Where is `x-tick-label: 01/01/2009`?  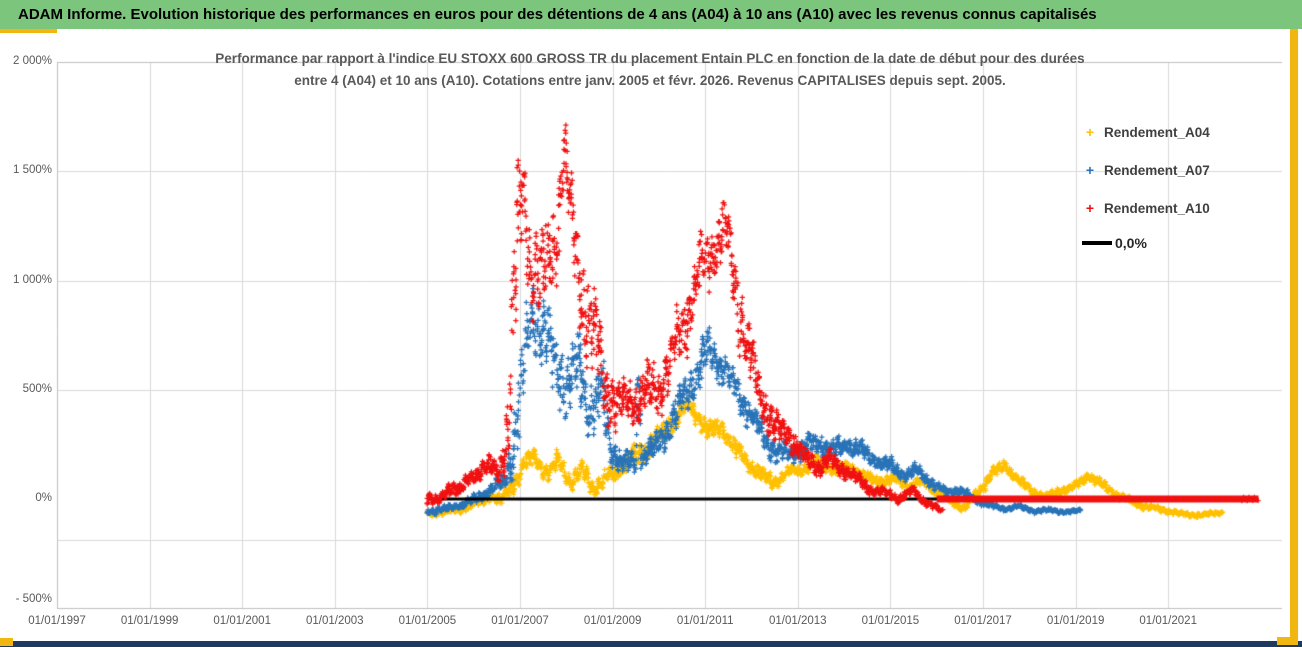
x-tick-label: 01/01/2009 is located at coordinates (612, 621).